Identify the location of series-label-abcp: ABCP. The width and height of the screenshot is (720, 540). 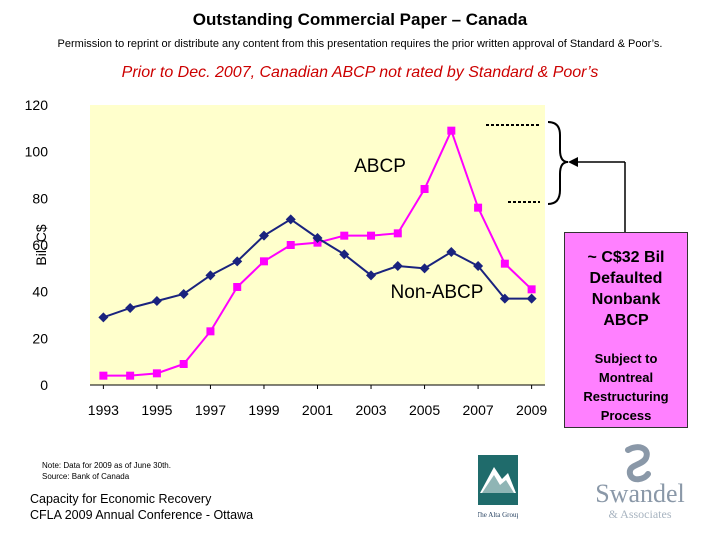
(380, 166).